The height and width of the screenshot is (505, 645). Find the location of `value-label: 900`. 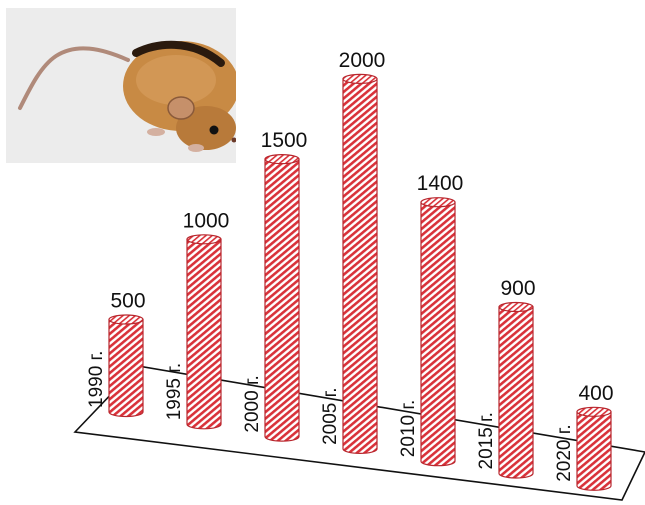

value-label: 900 is located at coordinates (517, 288).